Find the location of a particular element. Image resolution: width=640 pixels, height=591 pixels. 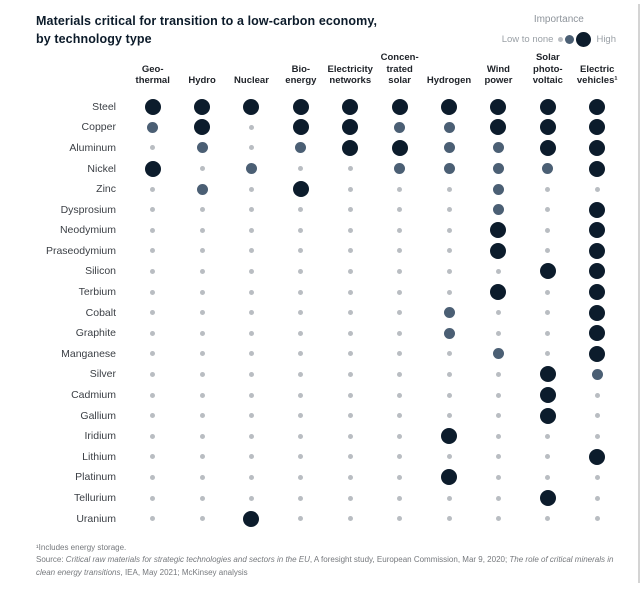

column-header: Geo- thermal is located at coordinates (152, 75).